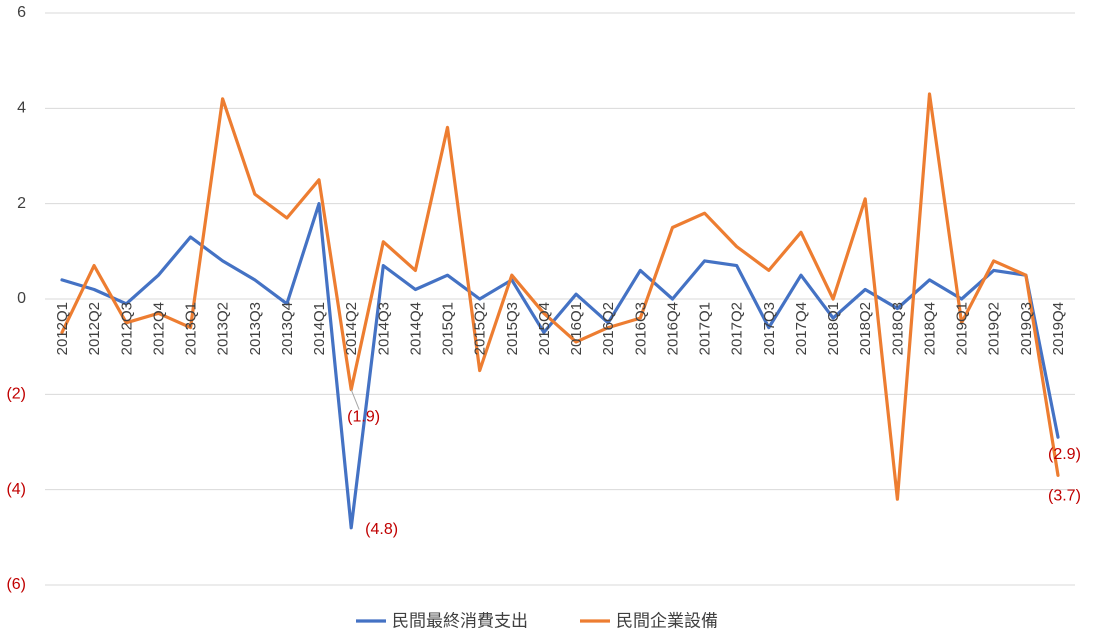 Image resolution: width=1093 pixels, height=638 pixels. What do you see at coordinates (1058, 328) in the screenshot?
I see `x-tick-label: 2019Q4` at bounding box center [1058, 328].